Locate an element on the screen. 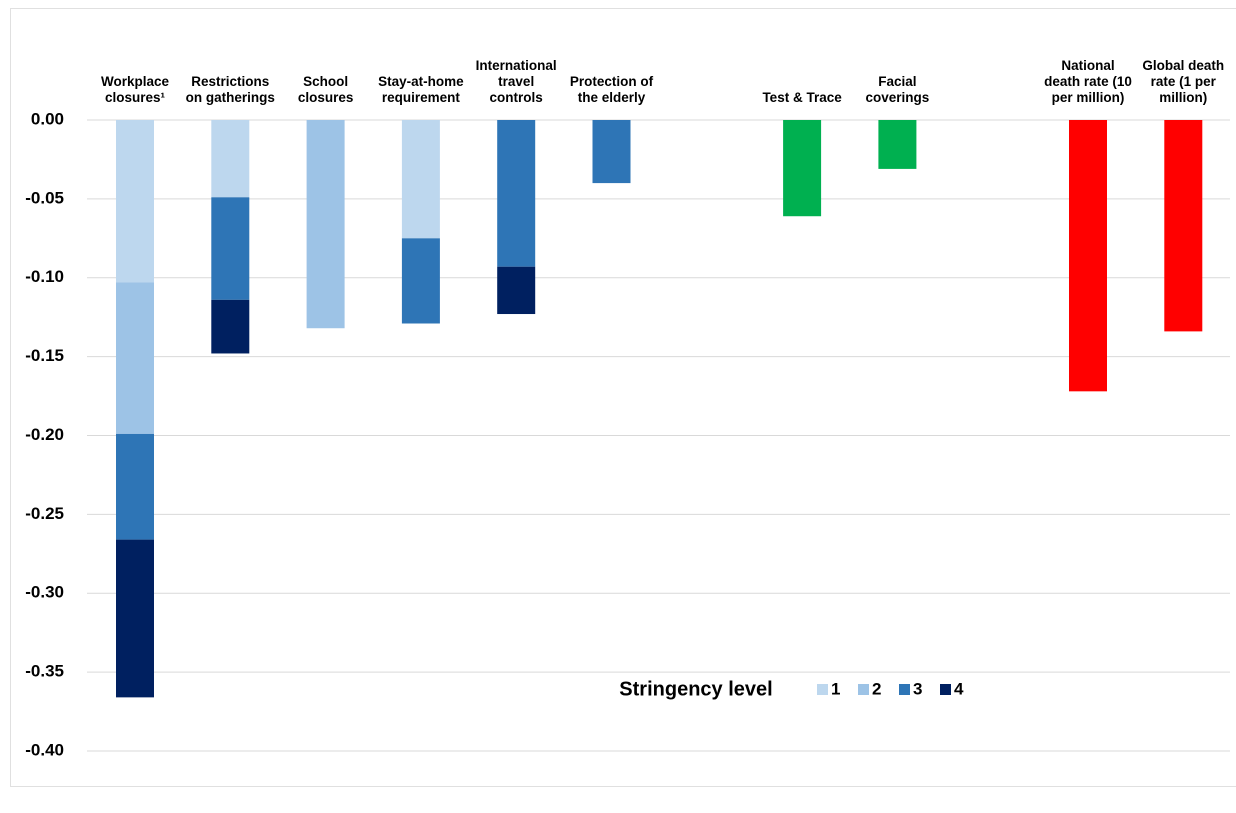 The height and width of the screenshot is (813, 1236). legend-title: Stringency level is located at coordinates (695, 689).